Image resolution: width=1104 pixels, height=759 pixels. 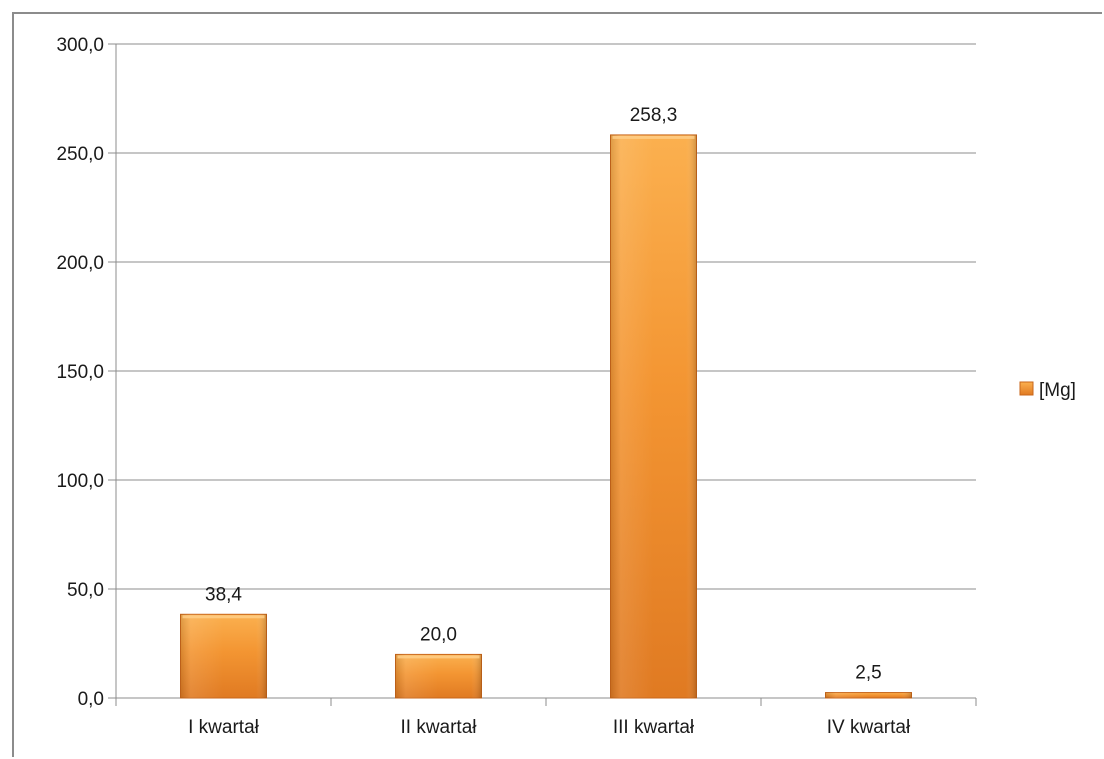 I want to click on x-tick-label: II kwartał, so click(x=438, y=727).